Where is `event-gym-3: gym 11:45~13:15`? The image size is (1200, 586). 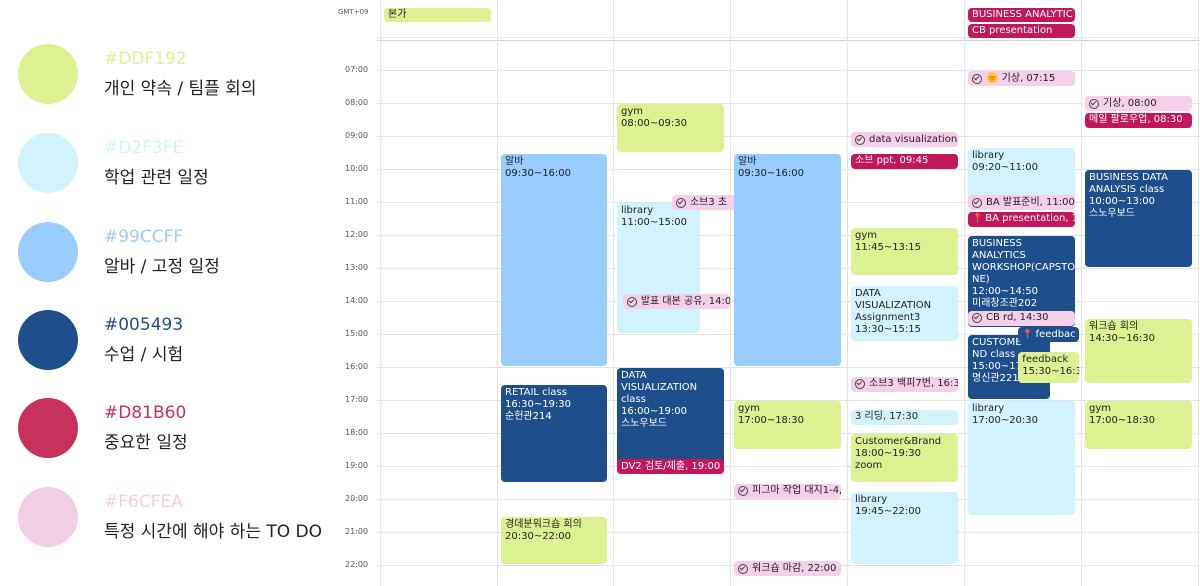
event-gym-3: gym 11:45~13:15 is located at coordinates (904, 251).